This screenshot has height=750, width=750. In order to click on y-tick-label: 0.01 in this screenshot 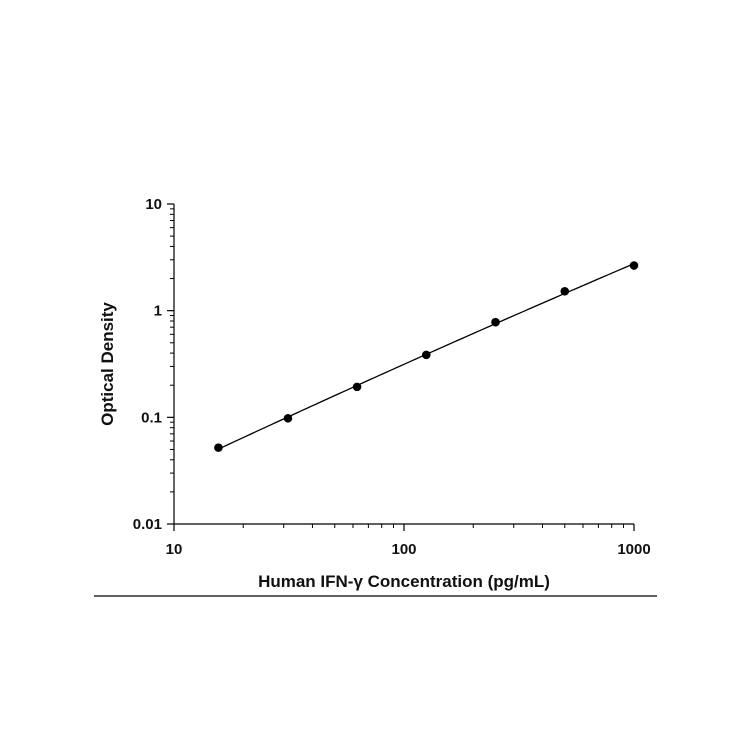, I will do `click(147, 524)`.